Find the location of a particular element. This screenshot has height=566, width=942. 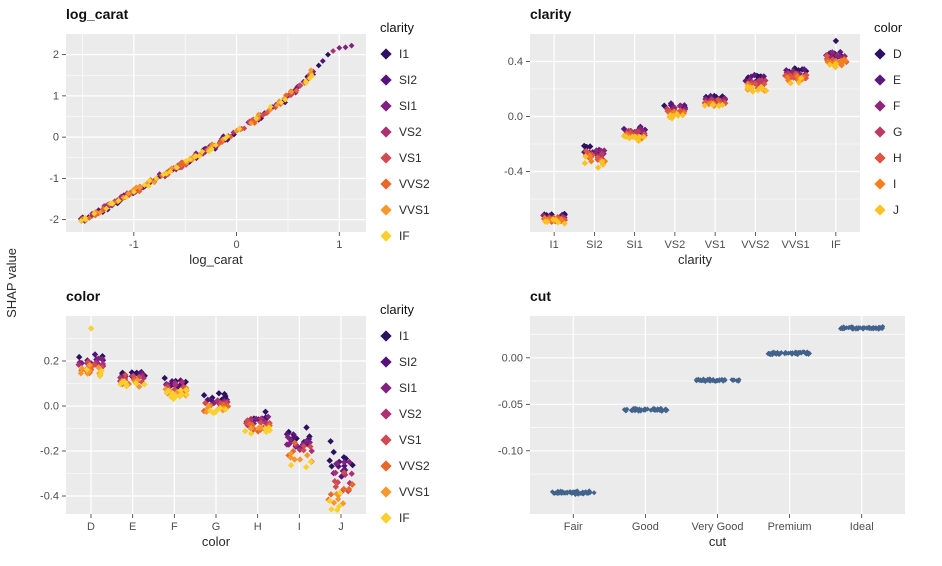

y-tick-label: -1 is located at coordinates (54, 179).